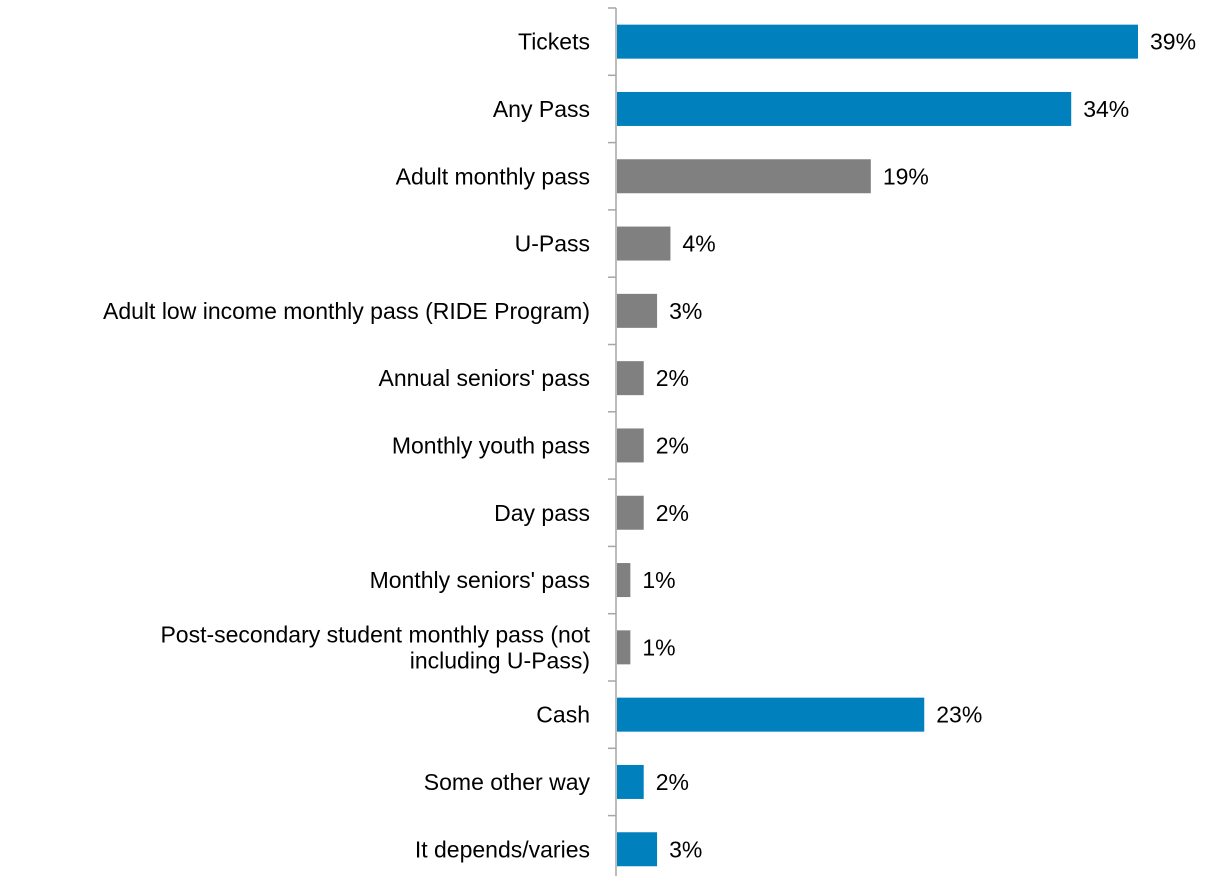 The height and width of the screenshot is (876, 1212). I want to click on value-label: 19%, so click(906, 176).